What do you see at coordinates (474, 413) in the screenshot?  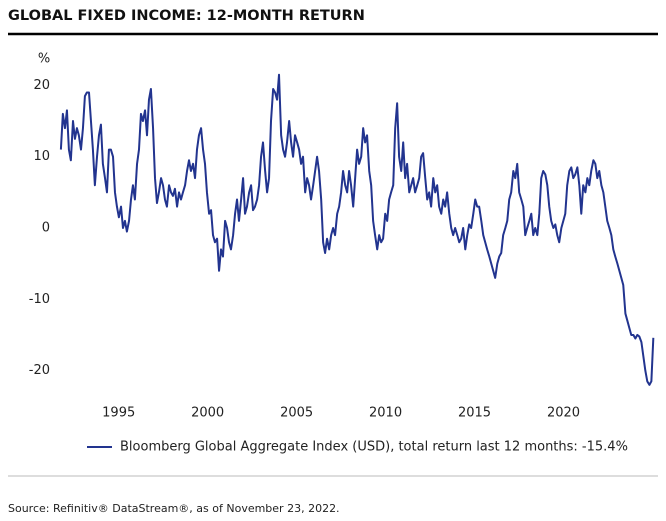 I see `x-tick-label: 2015` at bounding box center [474, 413].